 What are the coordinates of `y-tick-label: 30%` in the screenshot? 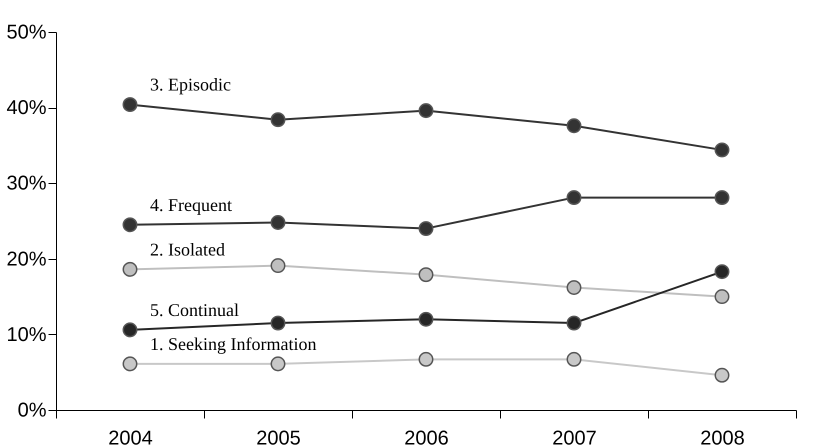 It's located at (26, 183).